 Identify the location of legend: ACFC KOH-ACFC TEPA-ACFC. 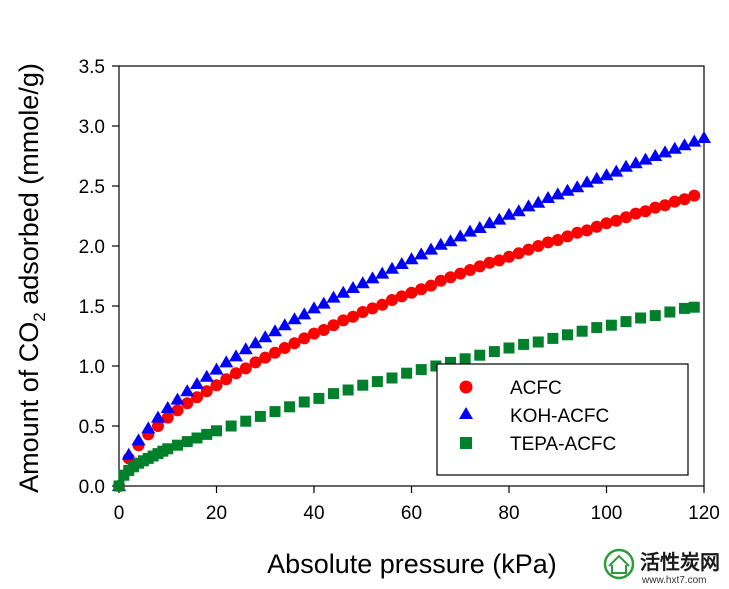
(562, 419).